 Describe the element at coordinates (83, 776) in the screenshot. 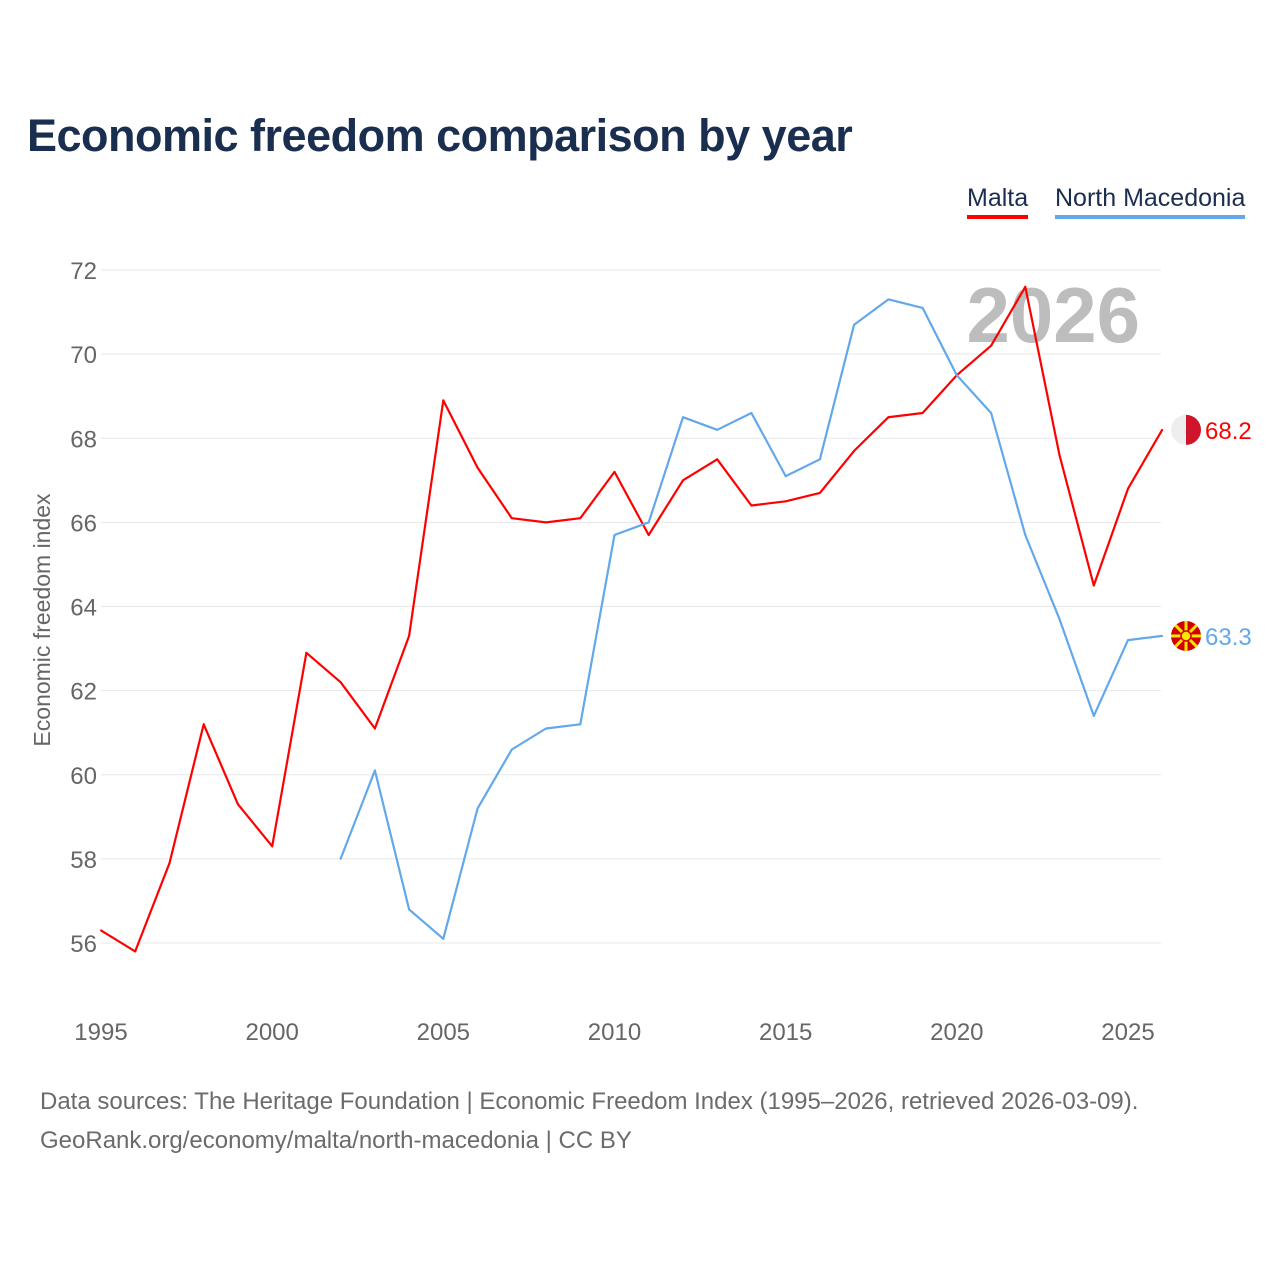

I see `y-tick-label: 60` at that location.